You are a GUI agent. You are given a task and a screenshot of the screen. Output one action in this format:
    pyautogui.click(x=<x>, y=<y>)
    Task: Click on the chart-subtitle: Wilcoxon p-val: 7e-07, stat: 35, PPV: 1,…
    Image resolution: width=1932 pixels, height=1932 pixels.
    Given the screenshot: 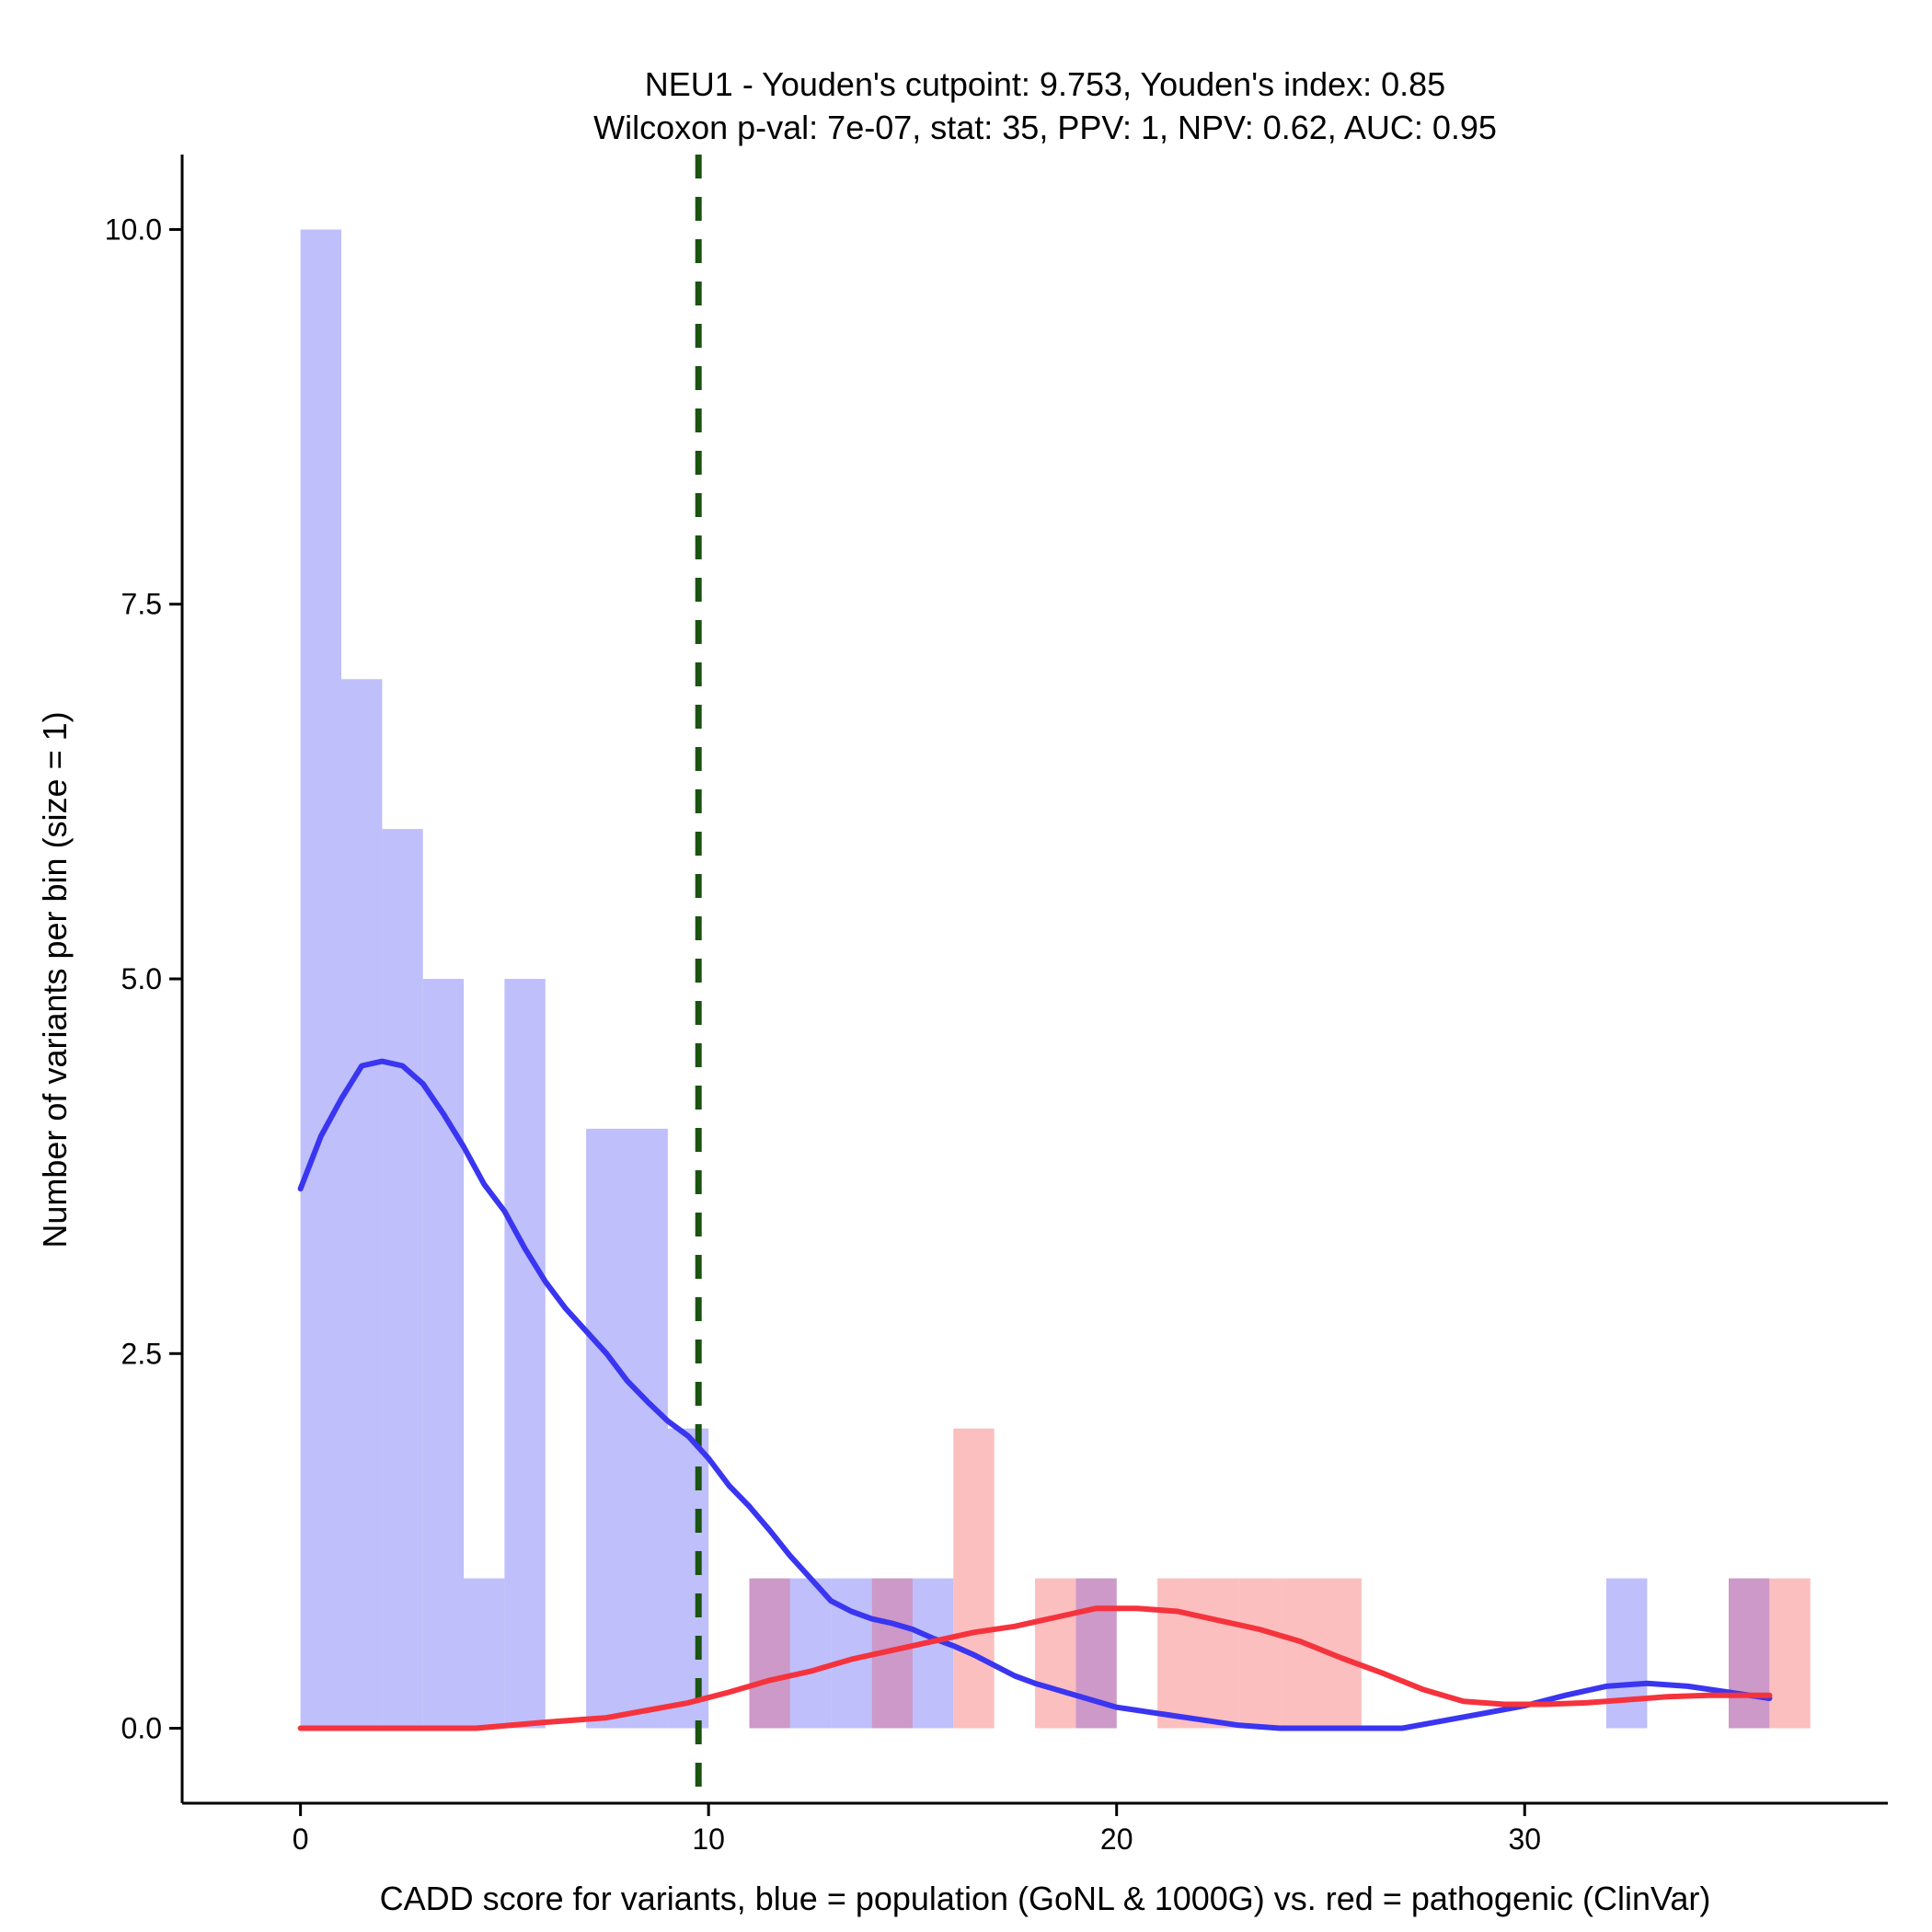 What is the action you would take?
    pyautogui.click(x=1045, y=127)
    